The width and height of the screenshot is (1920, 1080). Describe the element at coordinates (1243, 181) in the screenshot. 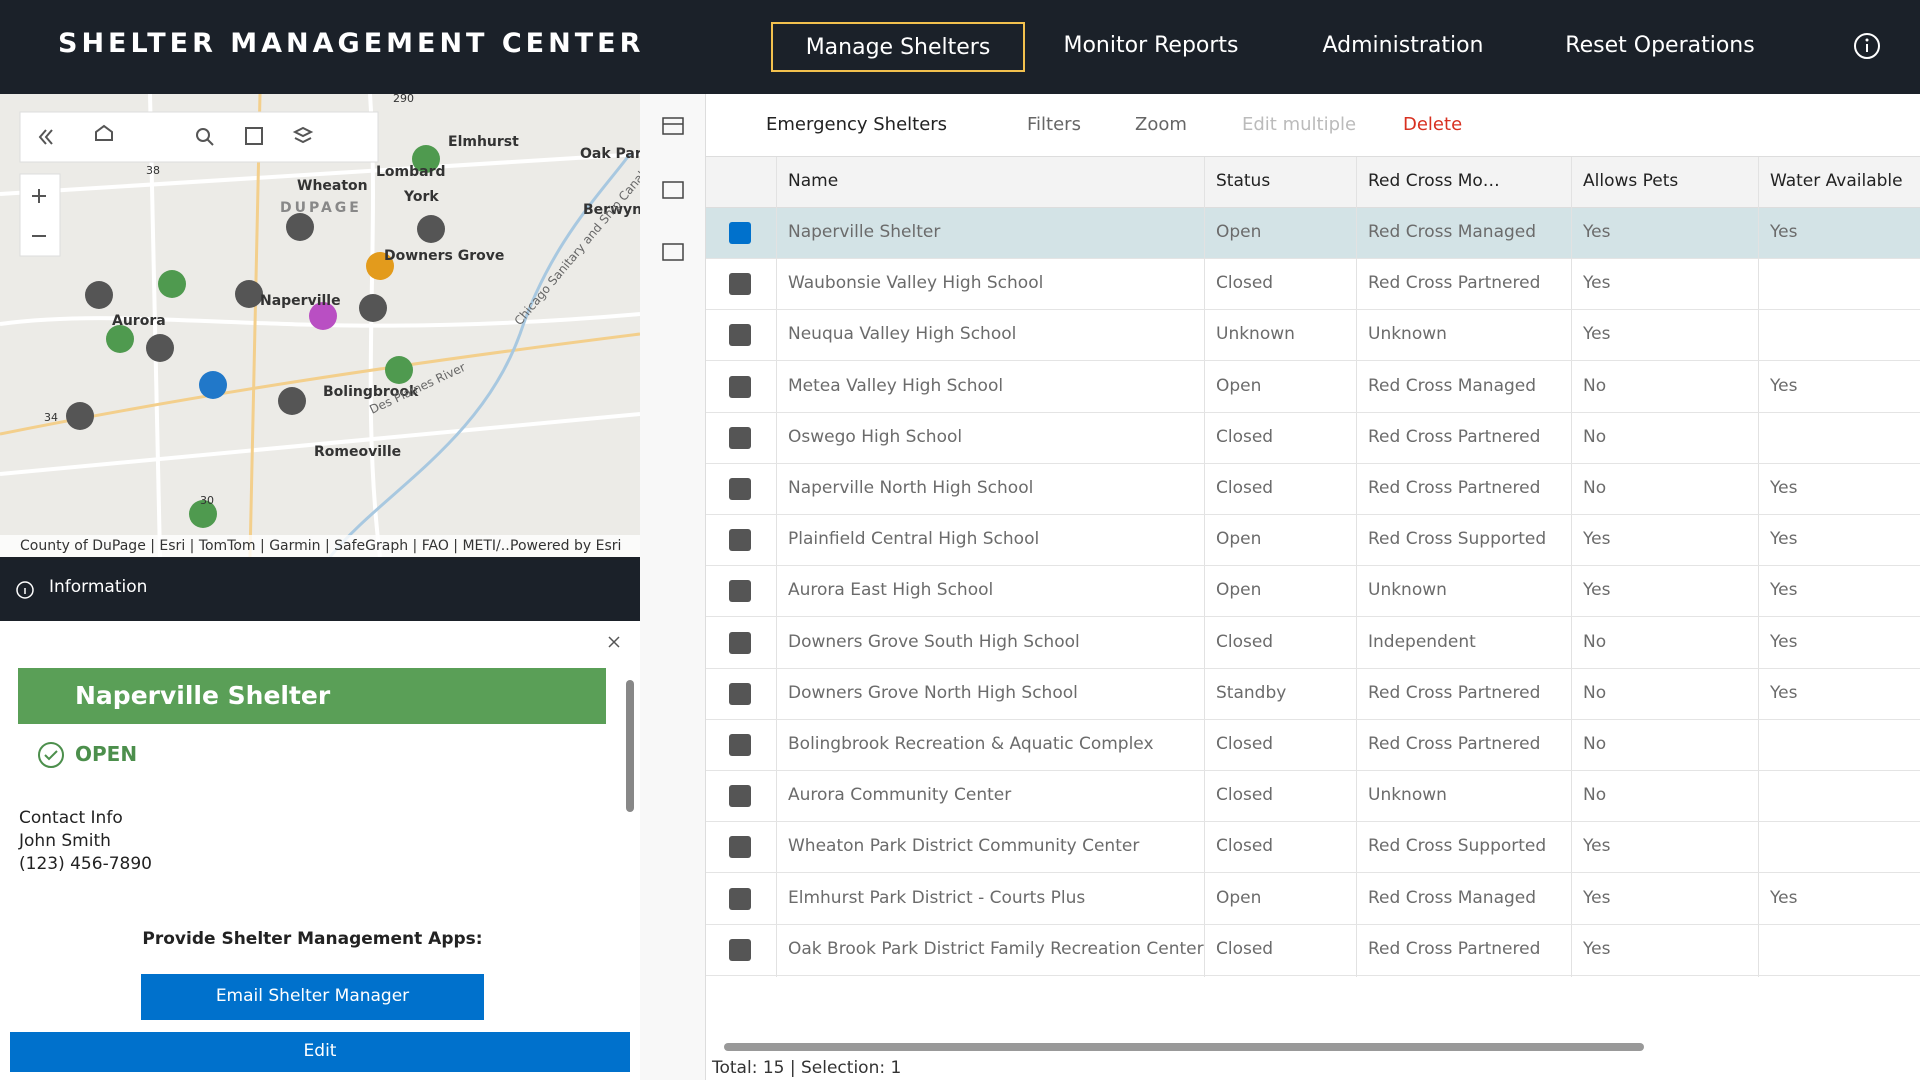

I see `column-header: Status` at that location.